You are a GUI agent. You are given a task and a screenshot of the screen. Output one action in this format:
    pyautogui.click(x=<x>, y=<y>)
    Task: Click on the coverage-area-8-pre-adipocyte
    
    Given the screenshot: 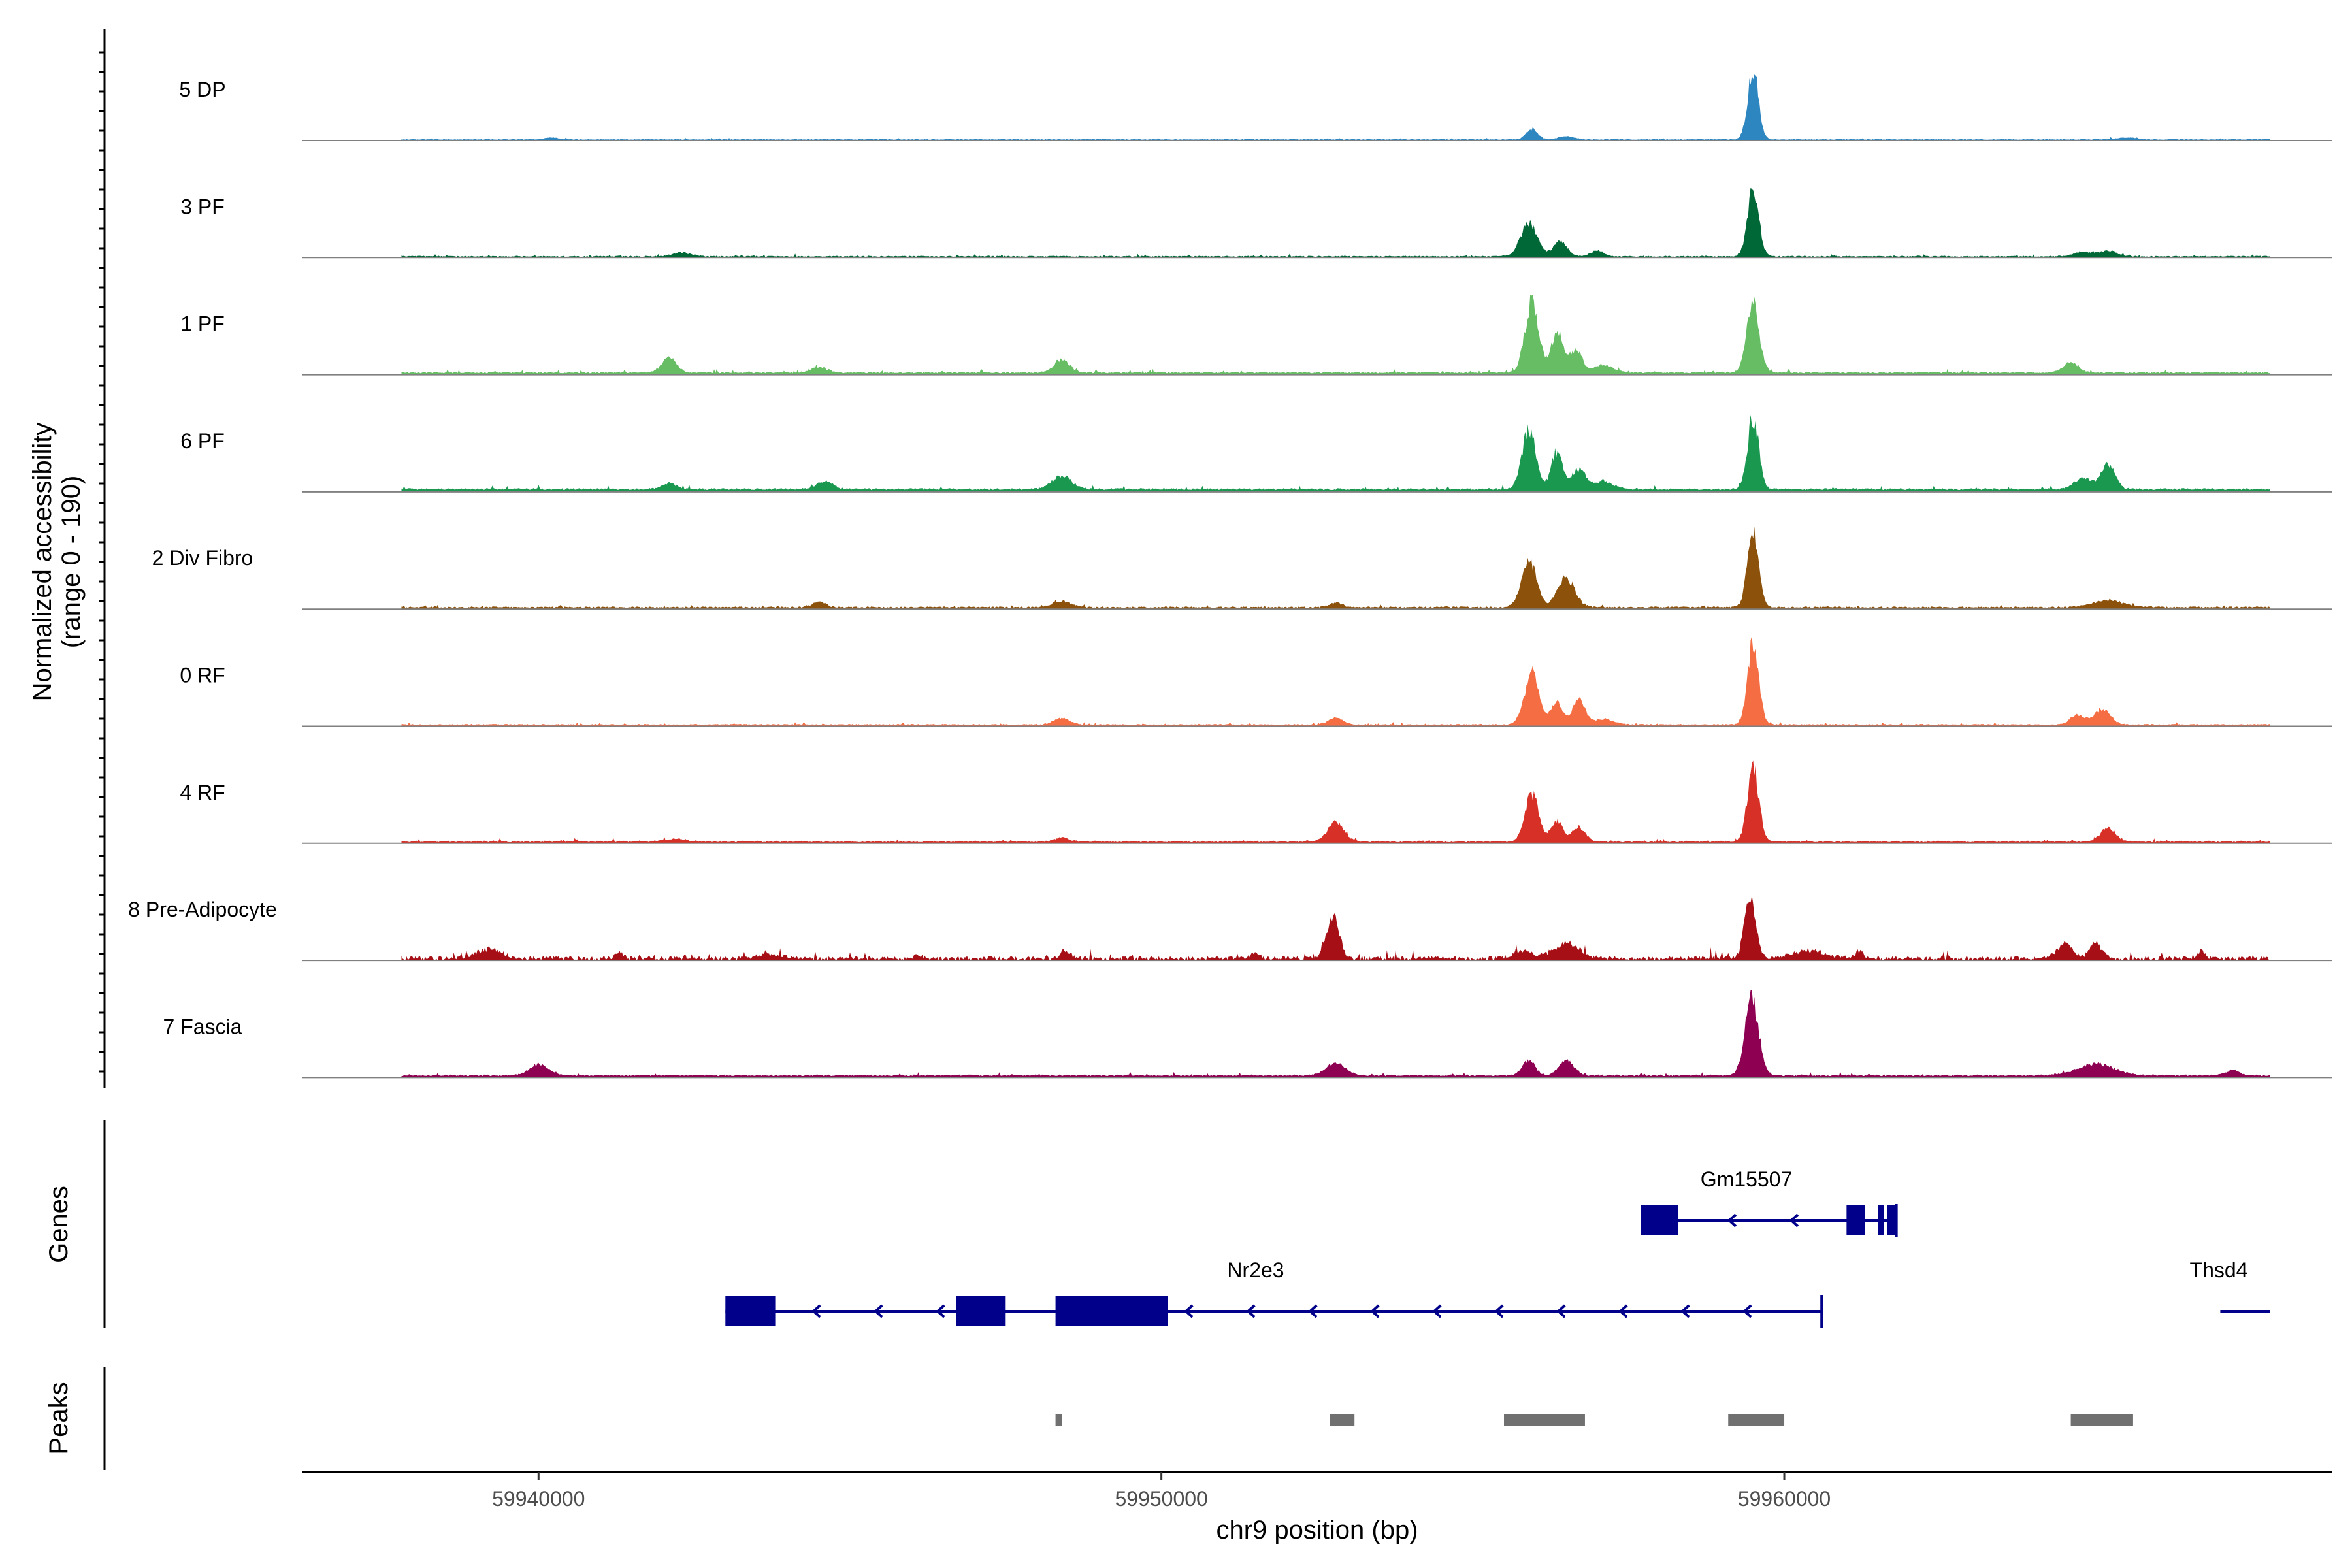 What is the action you would take?
    pyautogui.click(x=1335, y=928)
    